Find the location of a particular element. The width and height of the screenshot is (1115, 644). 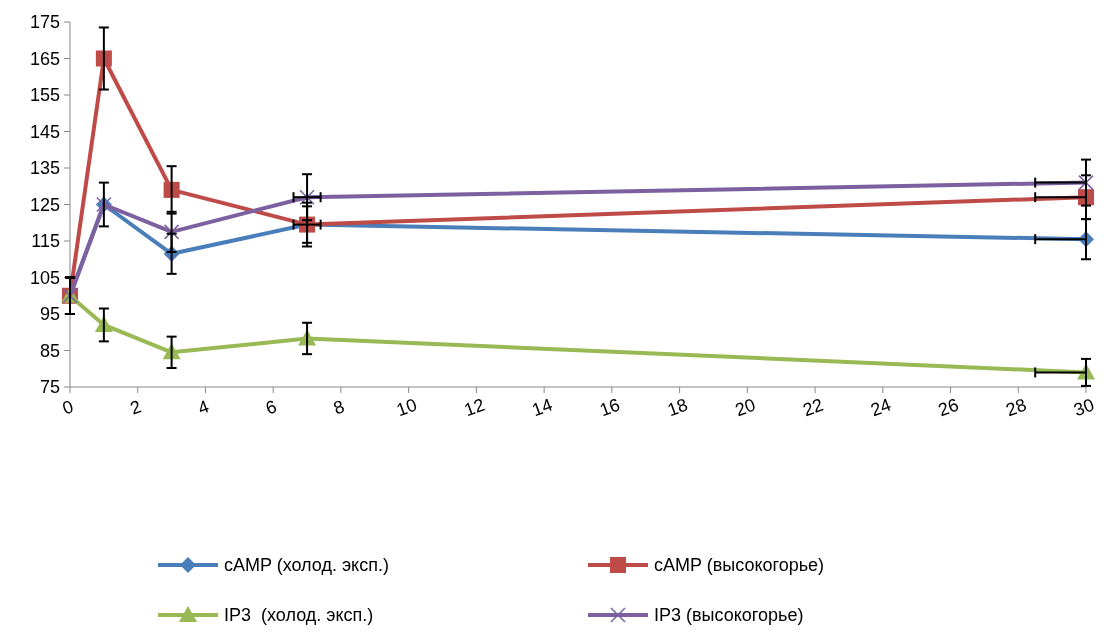

x-tick-label: 18 is located at coordinates (677, 407).